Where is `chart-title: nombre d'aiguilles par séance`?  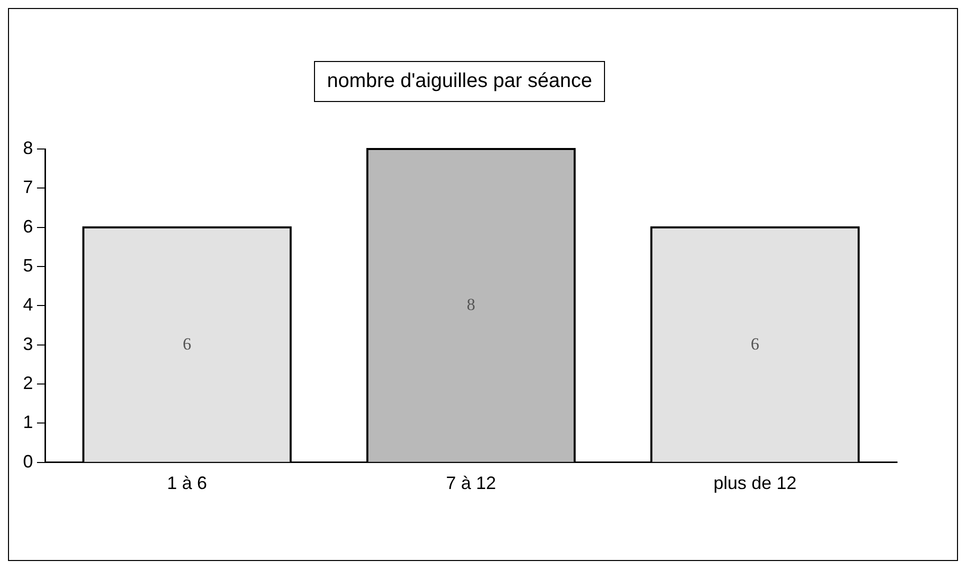 chart-title: nombre d'aiguilles par séance is located at coordinates (460, 81).